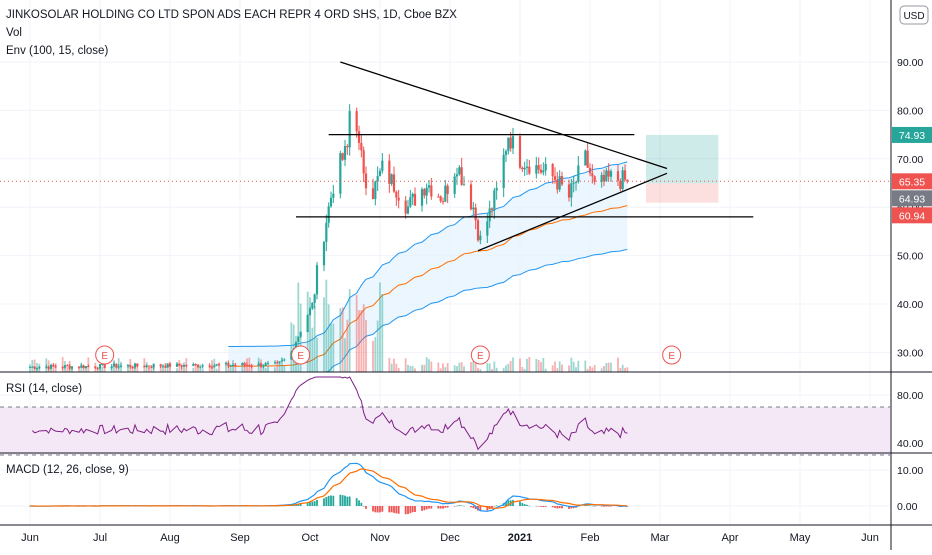 The height and width of the screenshot is (555, 932). I want to click on price-axis-tick-label: 50.00, so click(910, 257).